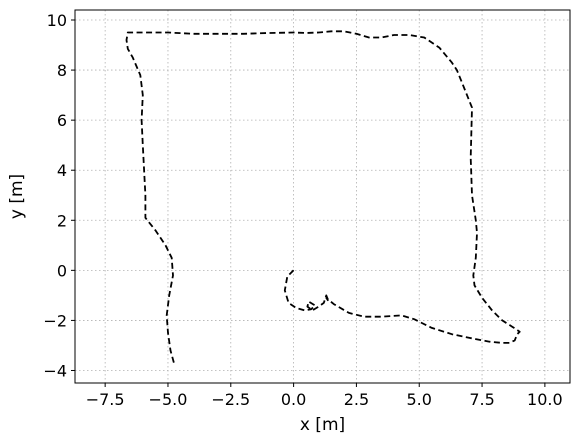 This screenshot has height=444, width=578. I want to click on x-tick-label: 2.5, so click(356, 399).